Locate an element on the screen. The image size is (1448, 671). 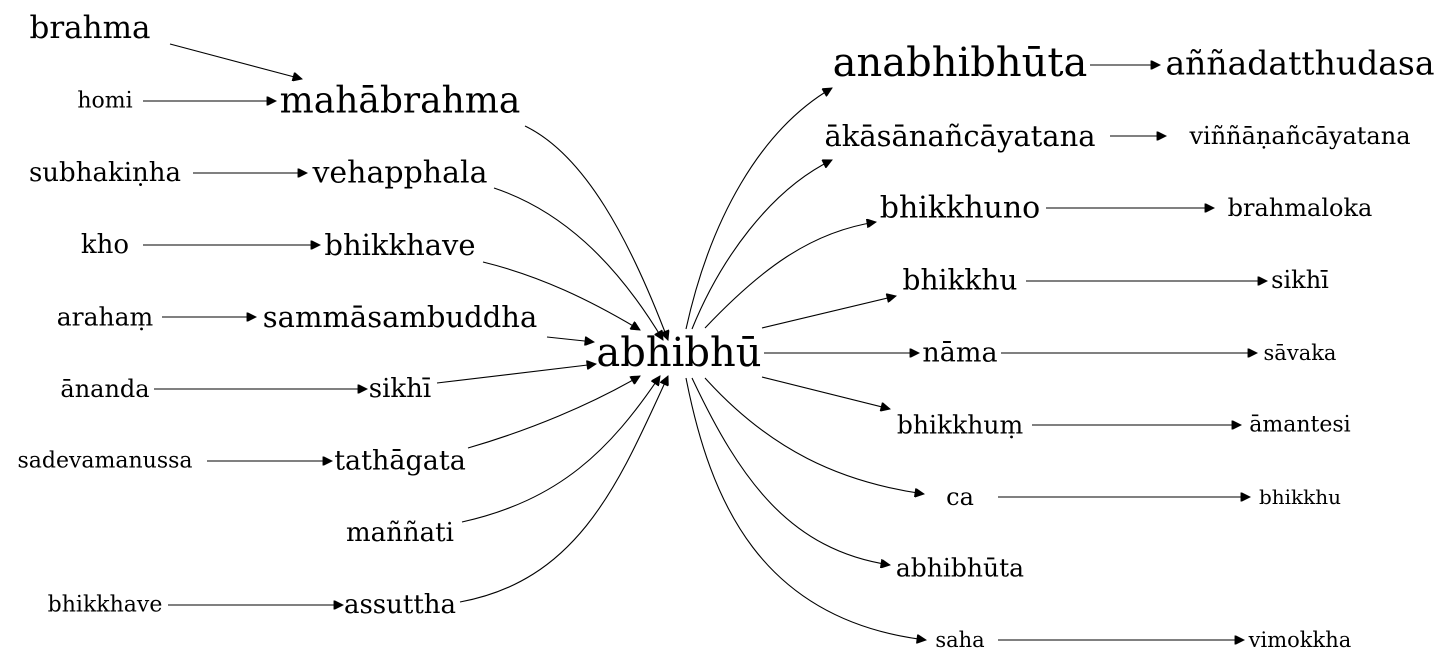
node-bhikkhave-left: bhikkhave is located at coordinates (105, 605).